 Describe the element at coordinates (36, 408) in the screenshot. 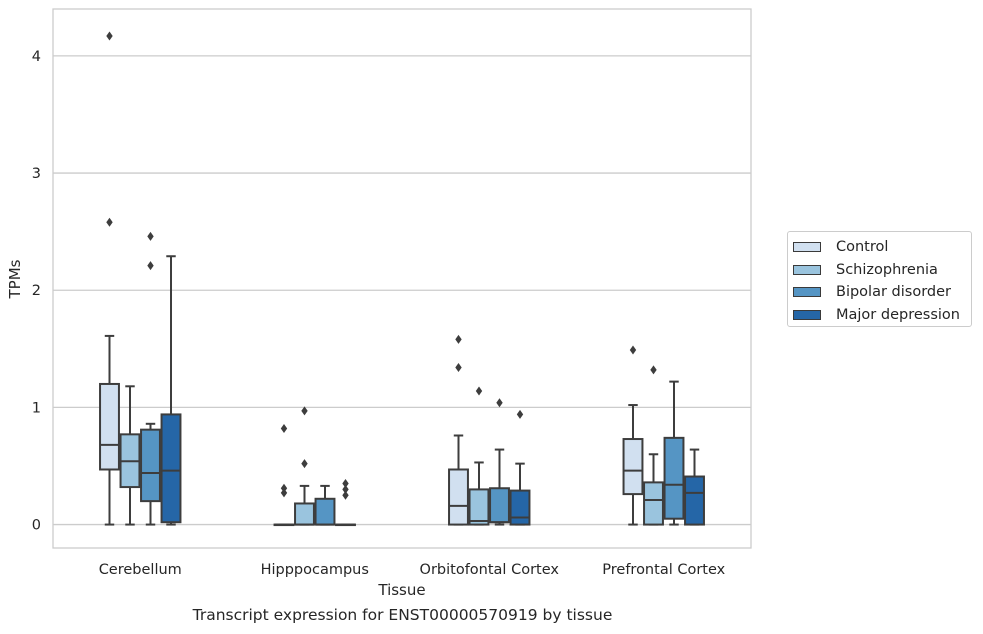

I see `y-tick-label: 1` at that location.